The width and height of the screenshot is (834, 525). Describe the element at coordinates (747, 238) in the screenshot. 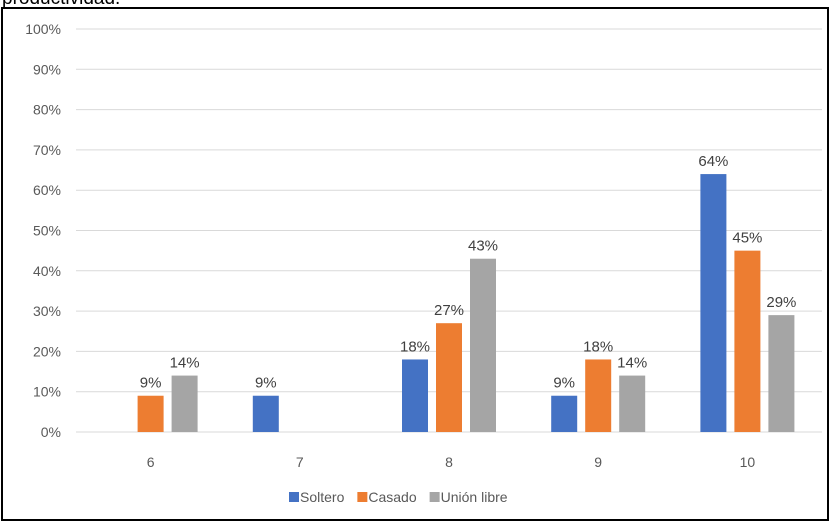

I see `data-label: 45%` at that location.